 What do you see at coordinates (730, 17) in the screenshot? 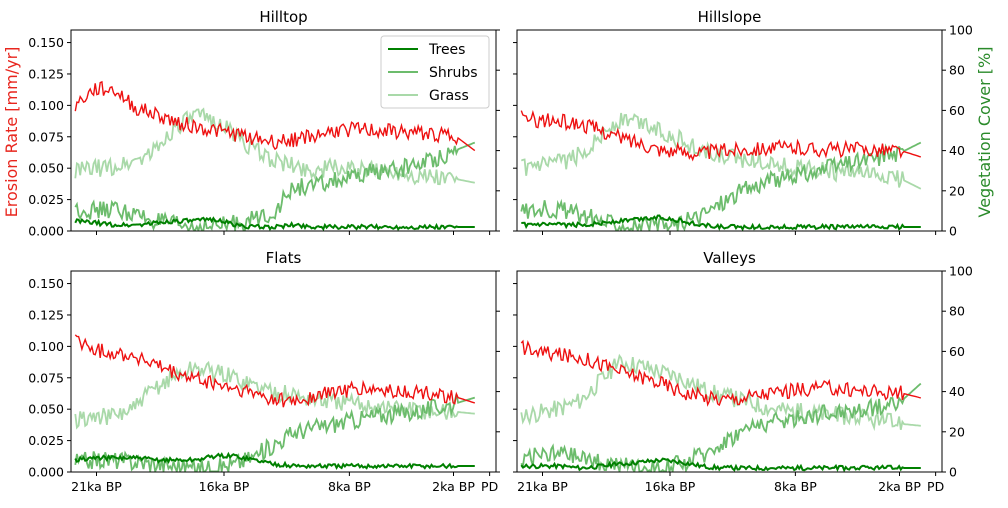
I see `panel-title: Hillslope` at bounding box center [730, 17].